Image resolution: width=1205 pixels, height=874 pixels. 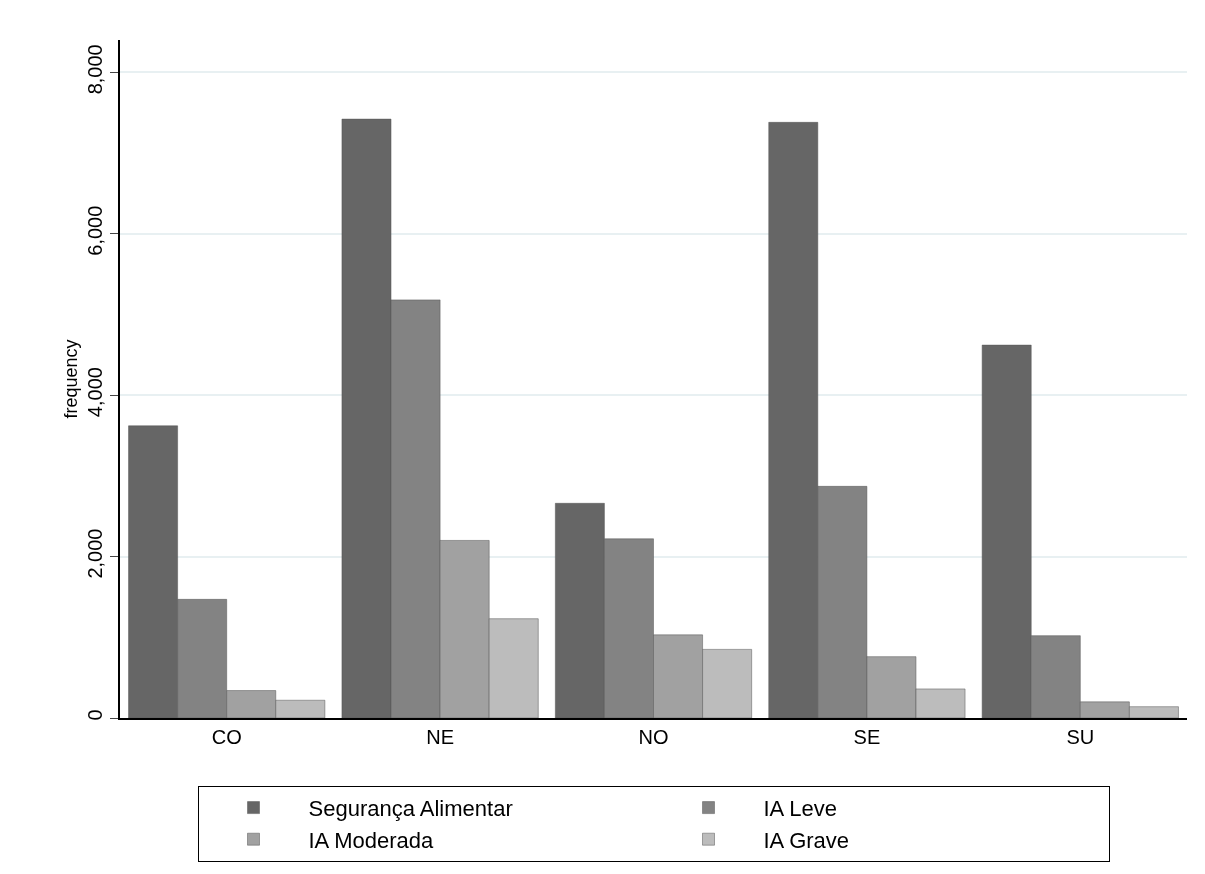 What do you see at coordinates (410, 809) in the screenshot?
I see `legend-label: Segurança Alimentar` at bounding box center [410, 809].